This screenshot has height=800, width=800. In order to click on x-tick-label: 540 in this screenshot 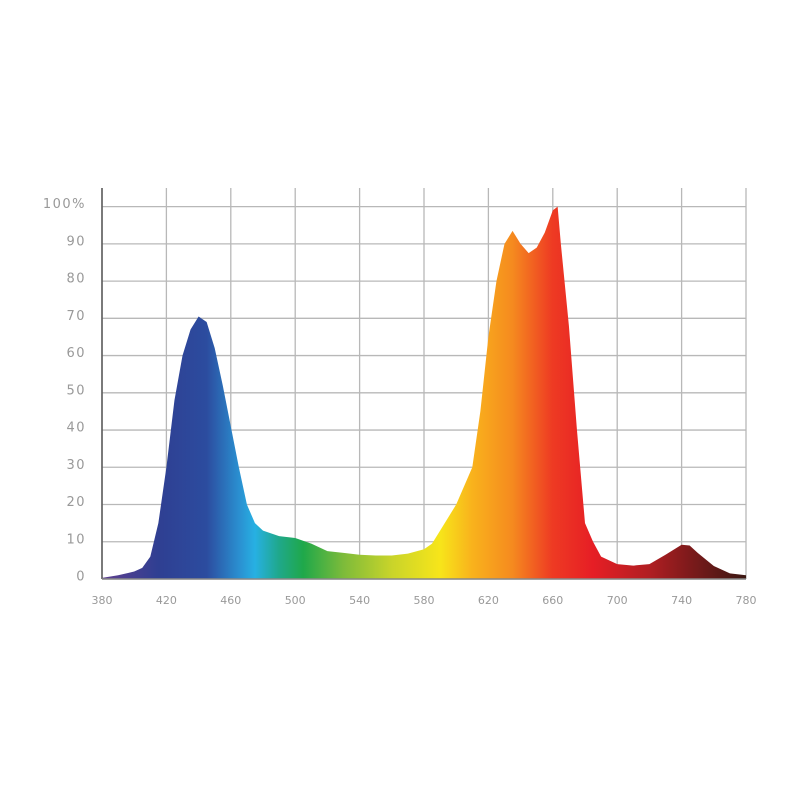, I will do `click(359, 600)`.